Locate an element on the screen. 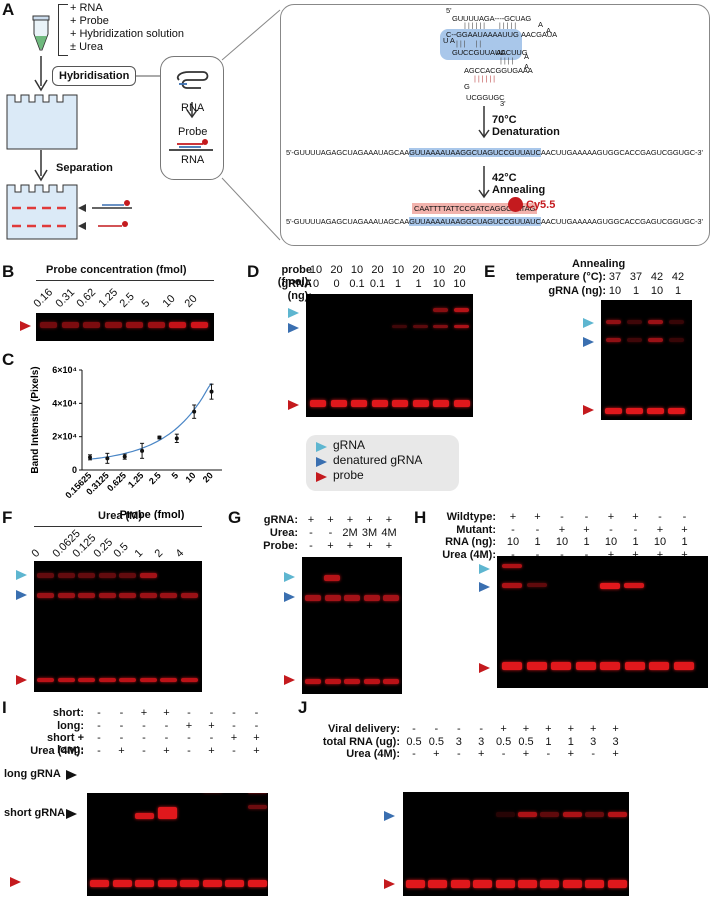 Image resolution: width=713 pixels, height=899 pixels. row-label: Mutant: is located at coordinates (476, 529).